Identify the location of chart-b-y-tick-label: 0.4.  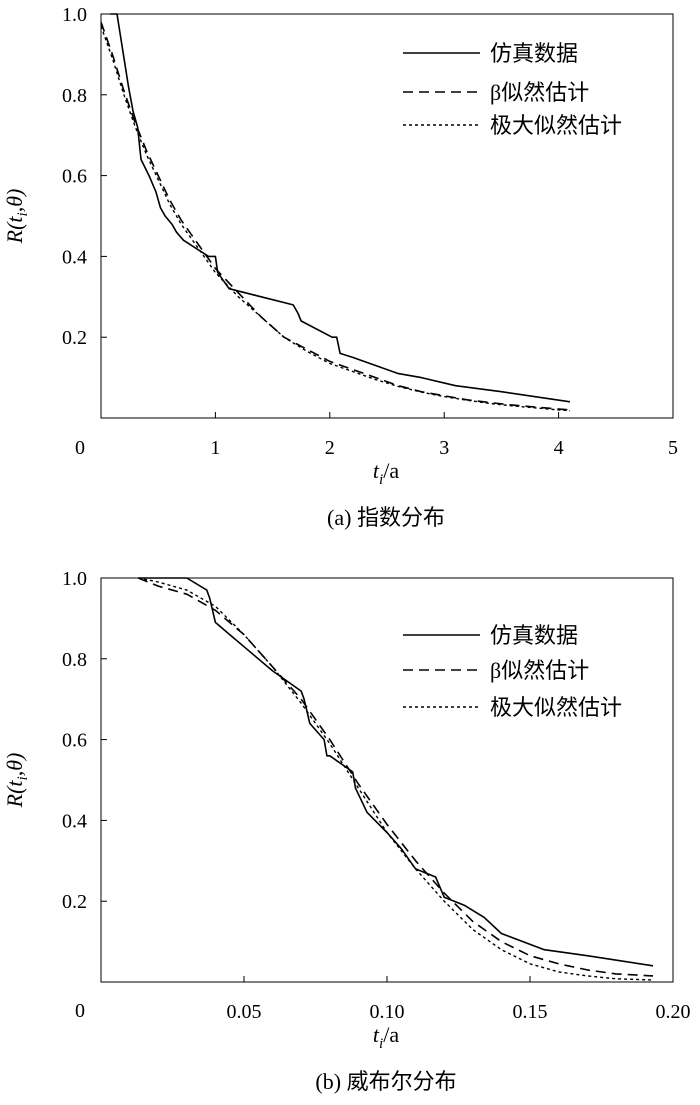
(74, 821).